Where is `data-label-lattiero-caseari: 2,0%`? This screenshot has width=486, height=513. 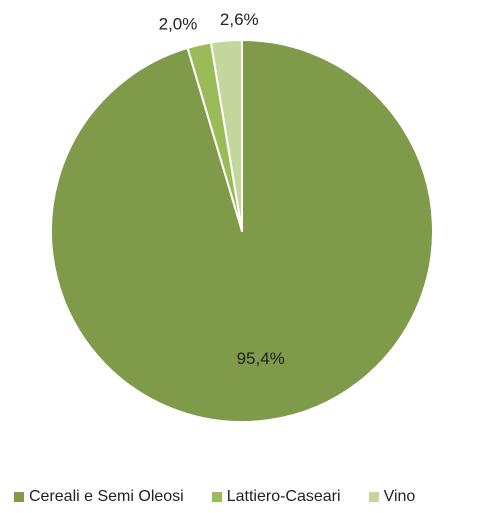
data-label-lattiero-caseari: 2,0% is located at coordinates (178, 24).